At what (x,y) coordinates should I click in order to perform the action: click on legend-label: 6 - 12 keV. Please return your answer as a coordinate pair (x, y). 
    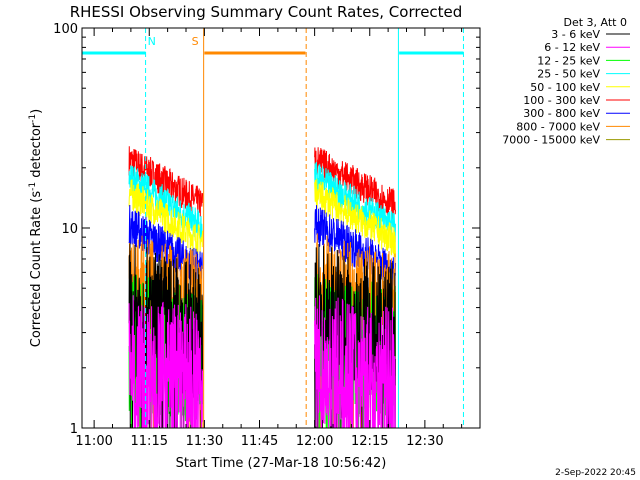
    Looking at the image, I should click on (572, 47).